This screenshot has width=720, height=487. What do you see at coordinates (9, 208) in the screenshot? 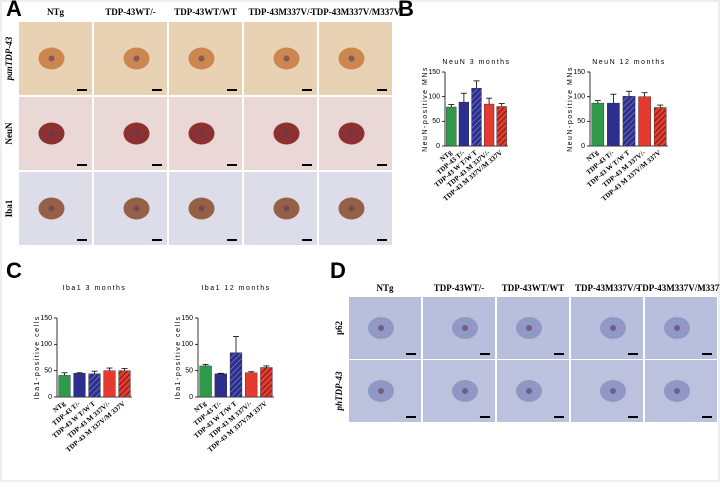
I see `row-label: Iba1` at bounding box center [9, 208].